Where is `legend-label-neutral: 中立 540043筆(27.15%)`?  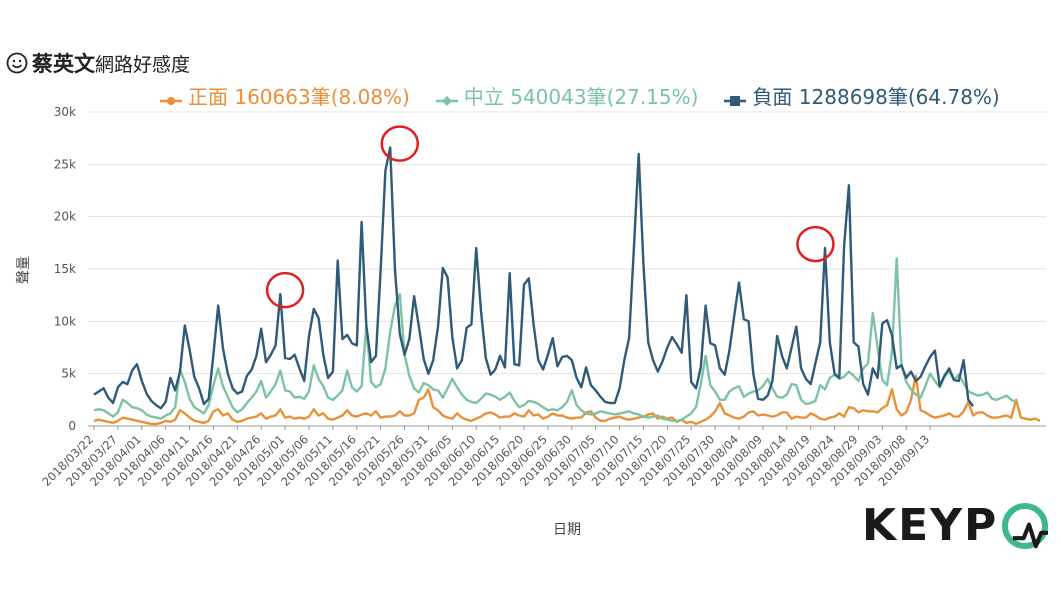 legend-label-neutral: 中立 540043筆(27.15%) is located at coordinates (581, 97).